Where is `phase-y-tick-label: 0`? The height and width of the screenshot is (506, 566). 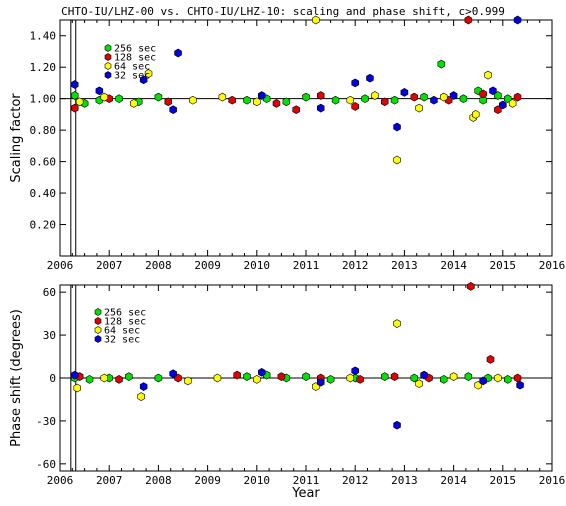 phase-y-tick-label: 0 is located at coordinates (52, 378).